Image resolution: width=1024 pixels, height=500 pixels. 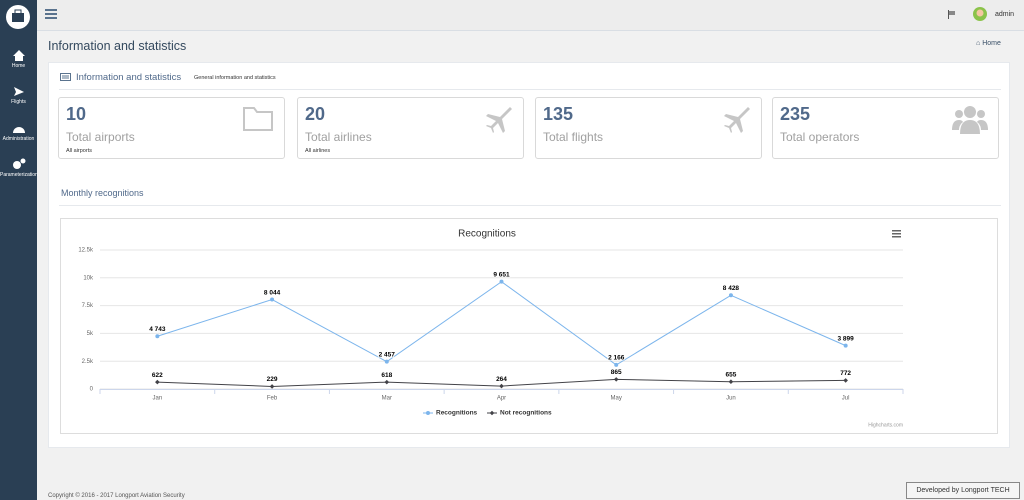 I want to click on stat-value: 235, so click(x=795, y=114).